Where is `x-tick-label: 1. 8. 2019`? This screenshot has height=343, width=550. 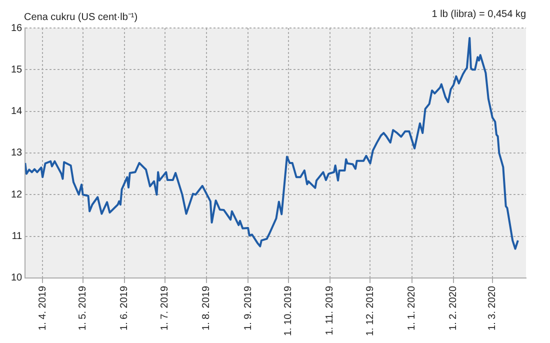 x-tick-label: 1. 8. 2019 is located at coordinates (206, 308).